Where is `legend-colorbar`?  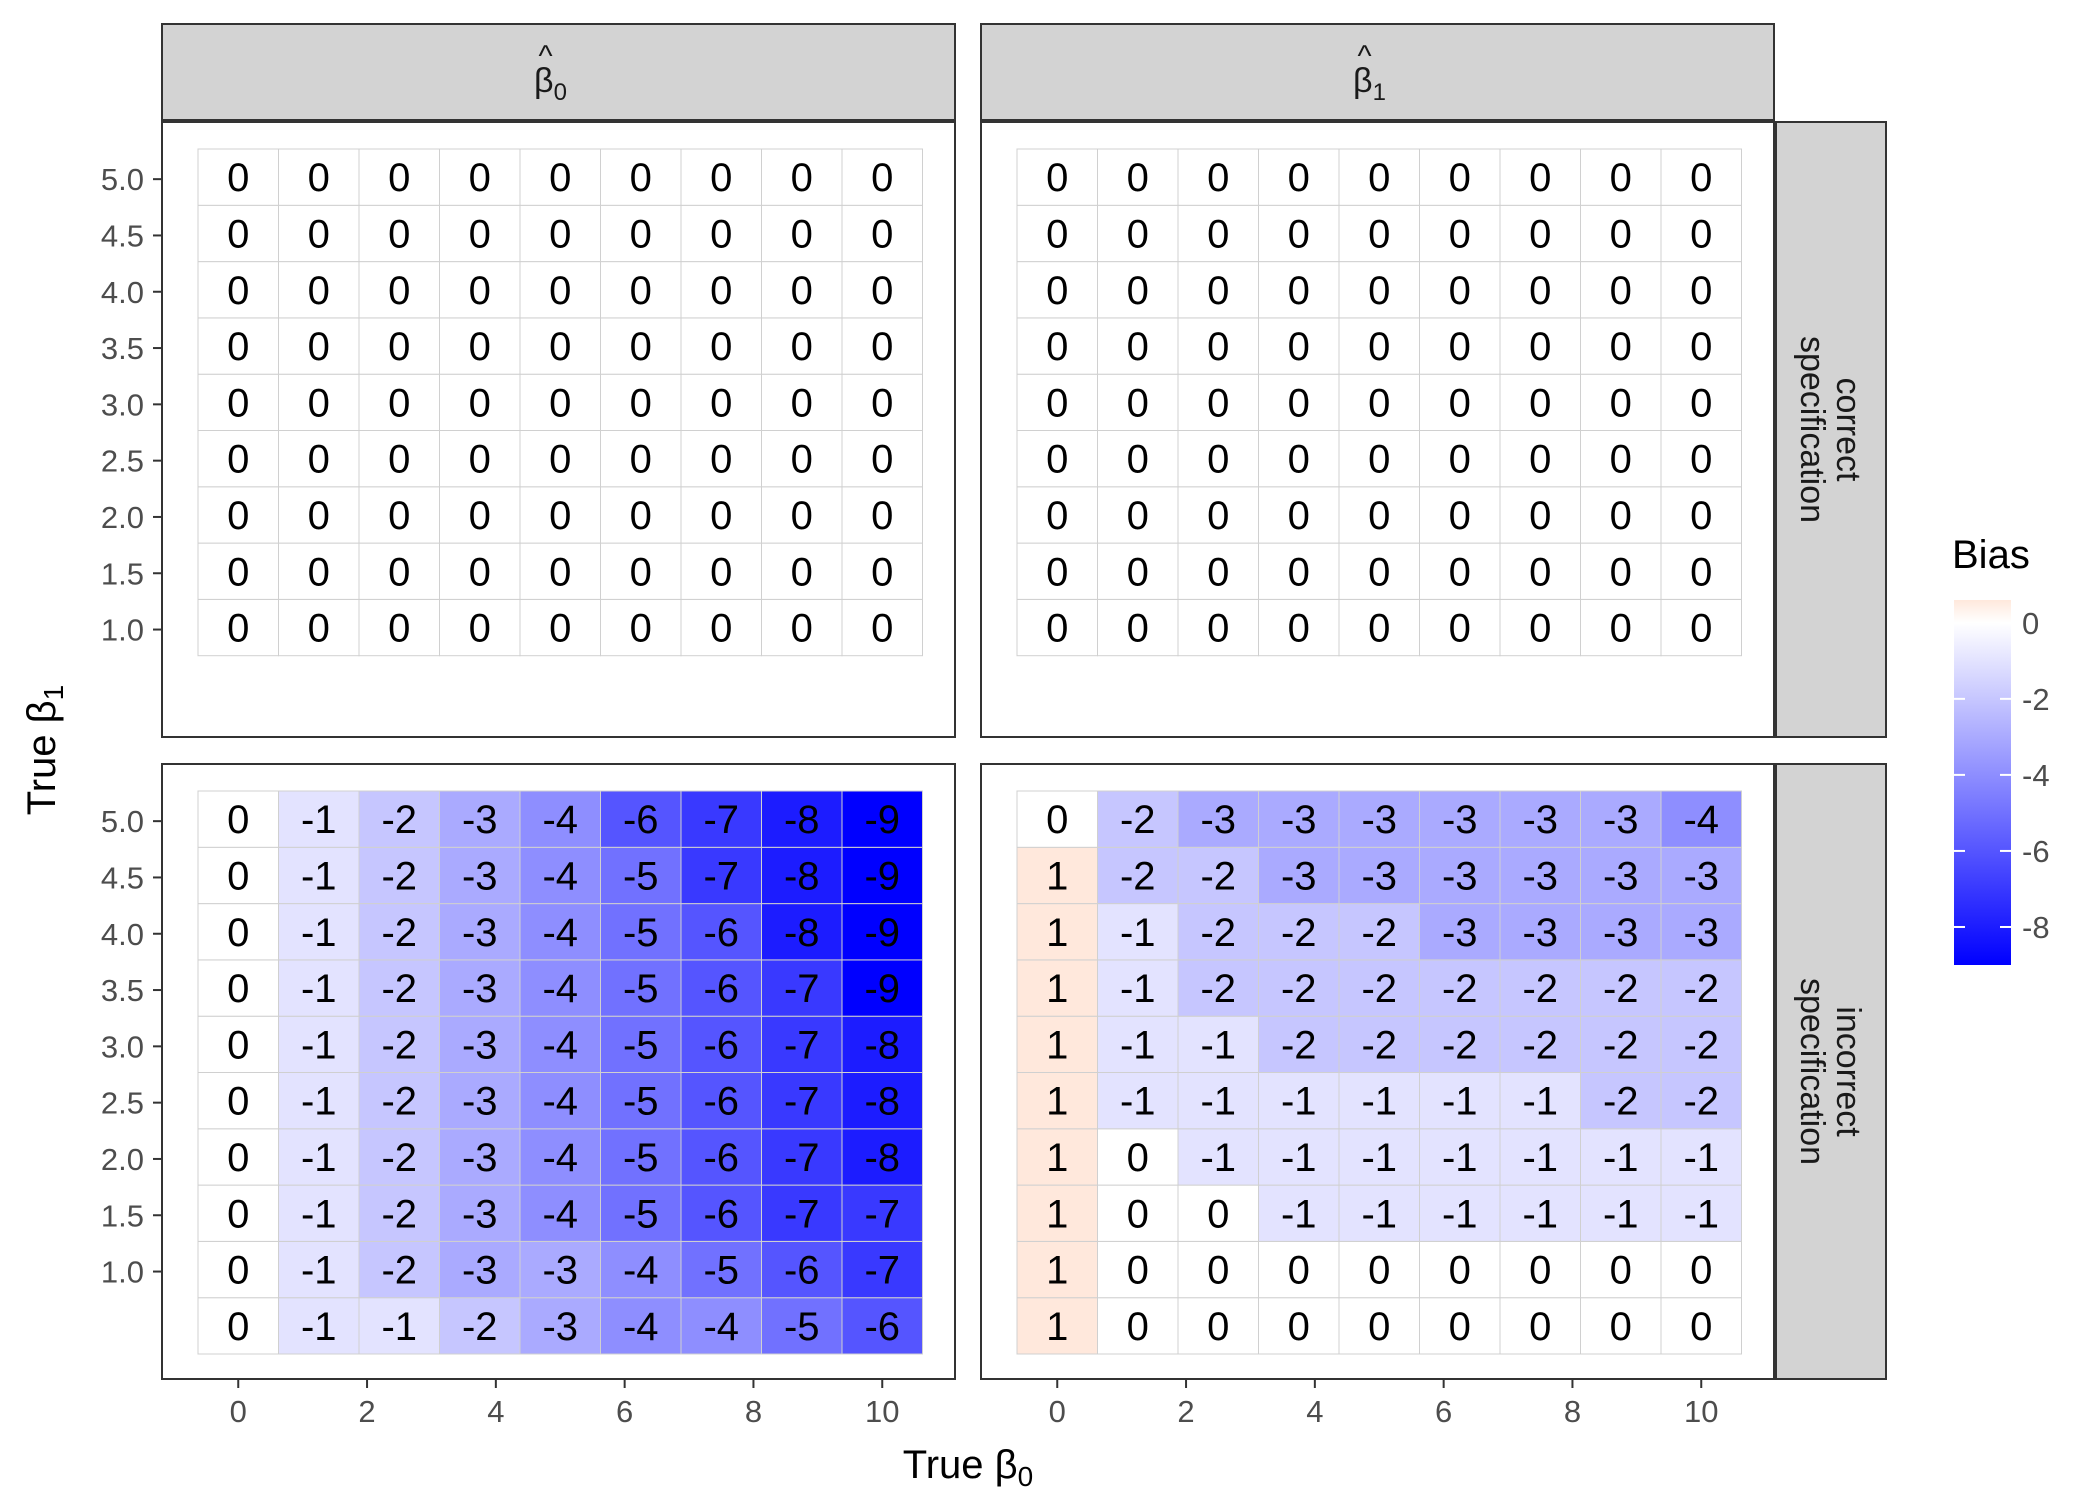 legend-colorbar is located at coordinates (1982, 782).